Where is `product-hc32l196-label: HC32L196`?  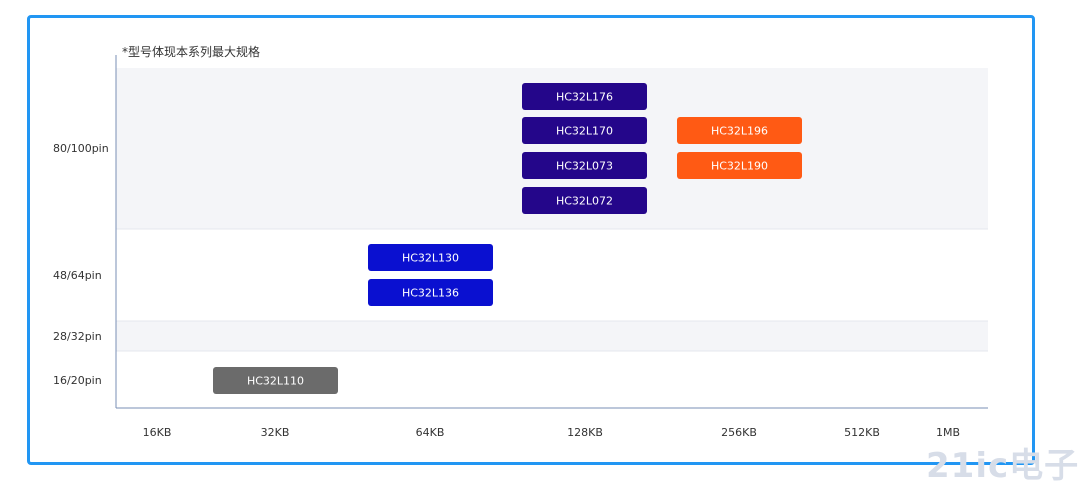 product-hc32l196-label: HC32L196 is located at coordinates (739, 131).